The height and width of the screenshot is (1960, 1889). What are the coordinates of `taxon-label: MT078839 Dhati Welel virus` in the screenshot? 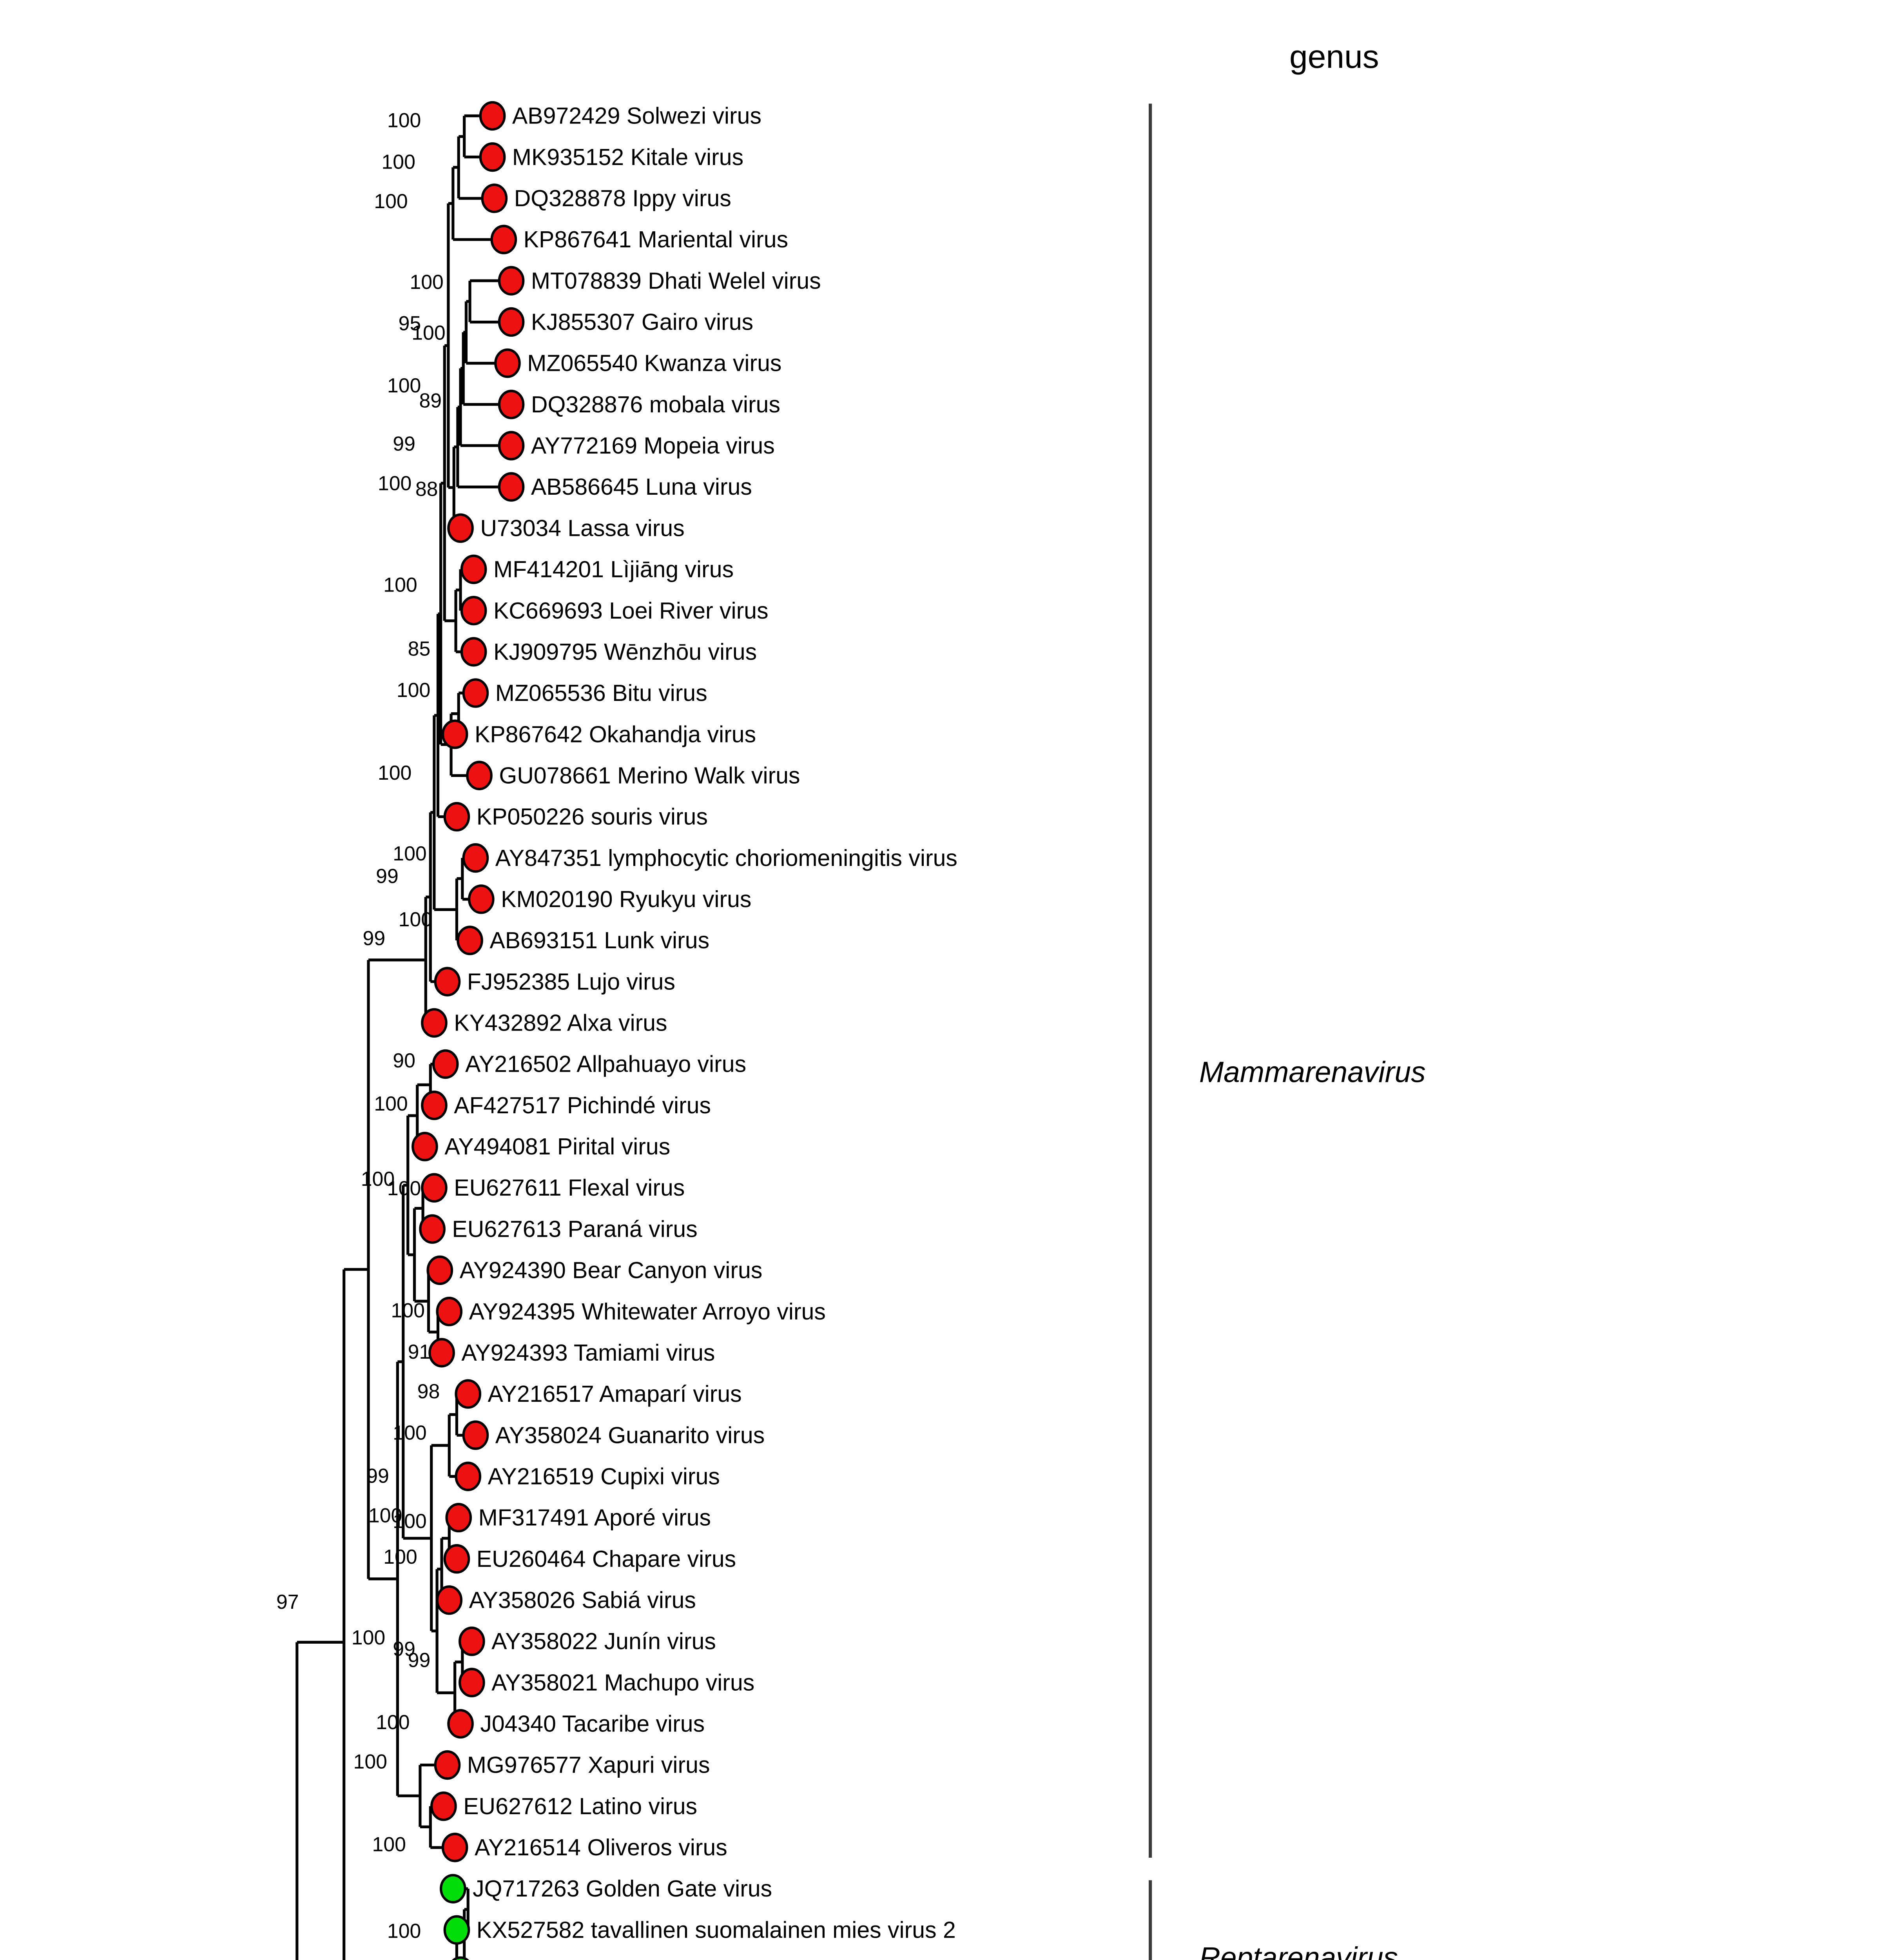 It's located at (676, 281).